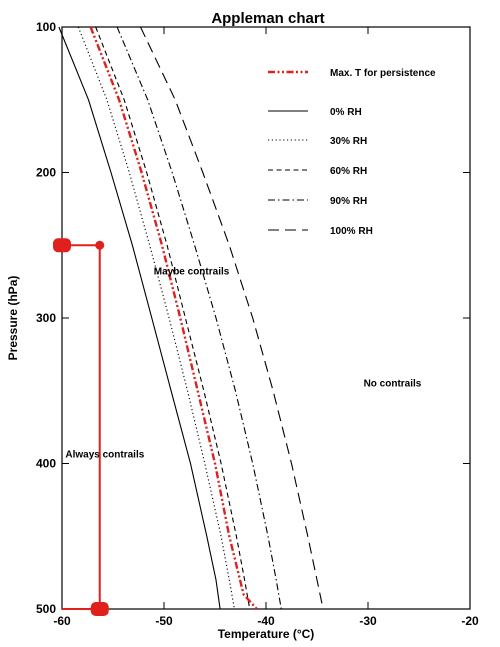 This screenshot has width=500, height=647. I want to click on x-axis-label: Temperature (°C), so click(266, 634).